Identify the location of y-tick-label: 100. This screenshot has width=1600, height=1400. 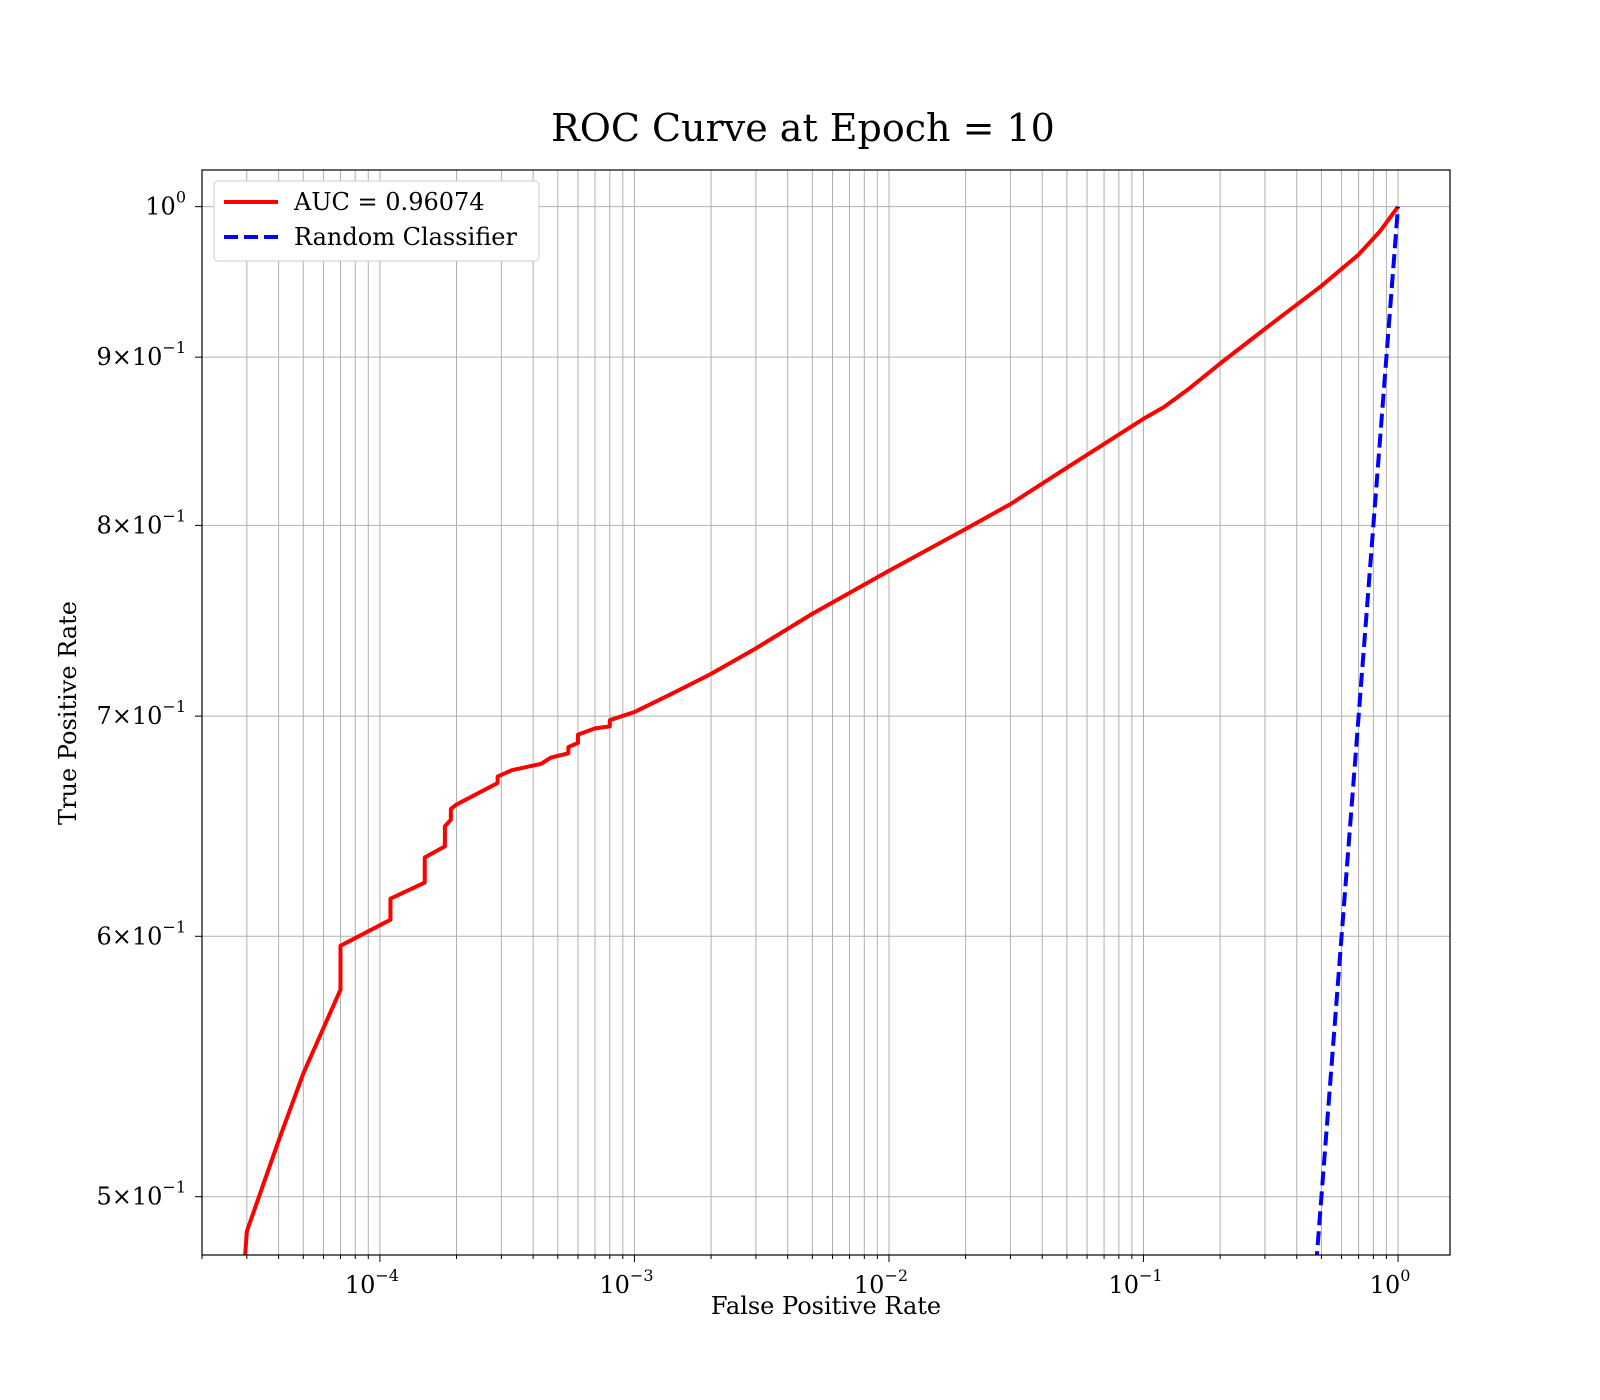
(165, 204).